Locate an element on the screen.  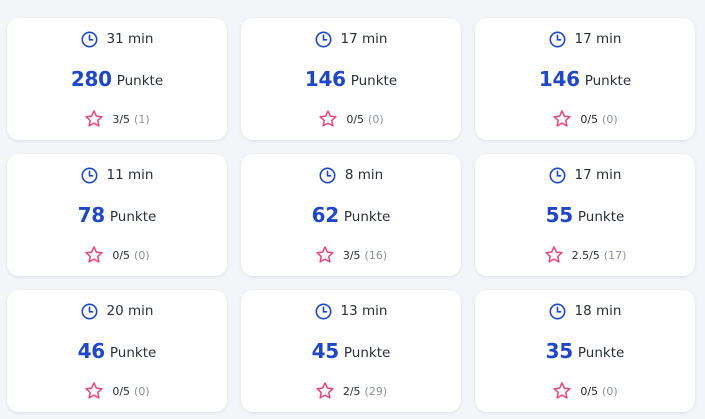
card-points-row: 35 Punkte is located at coordinates (585, 351).